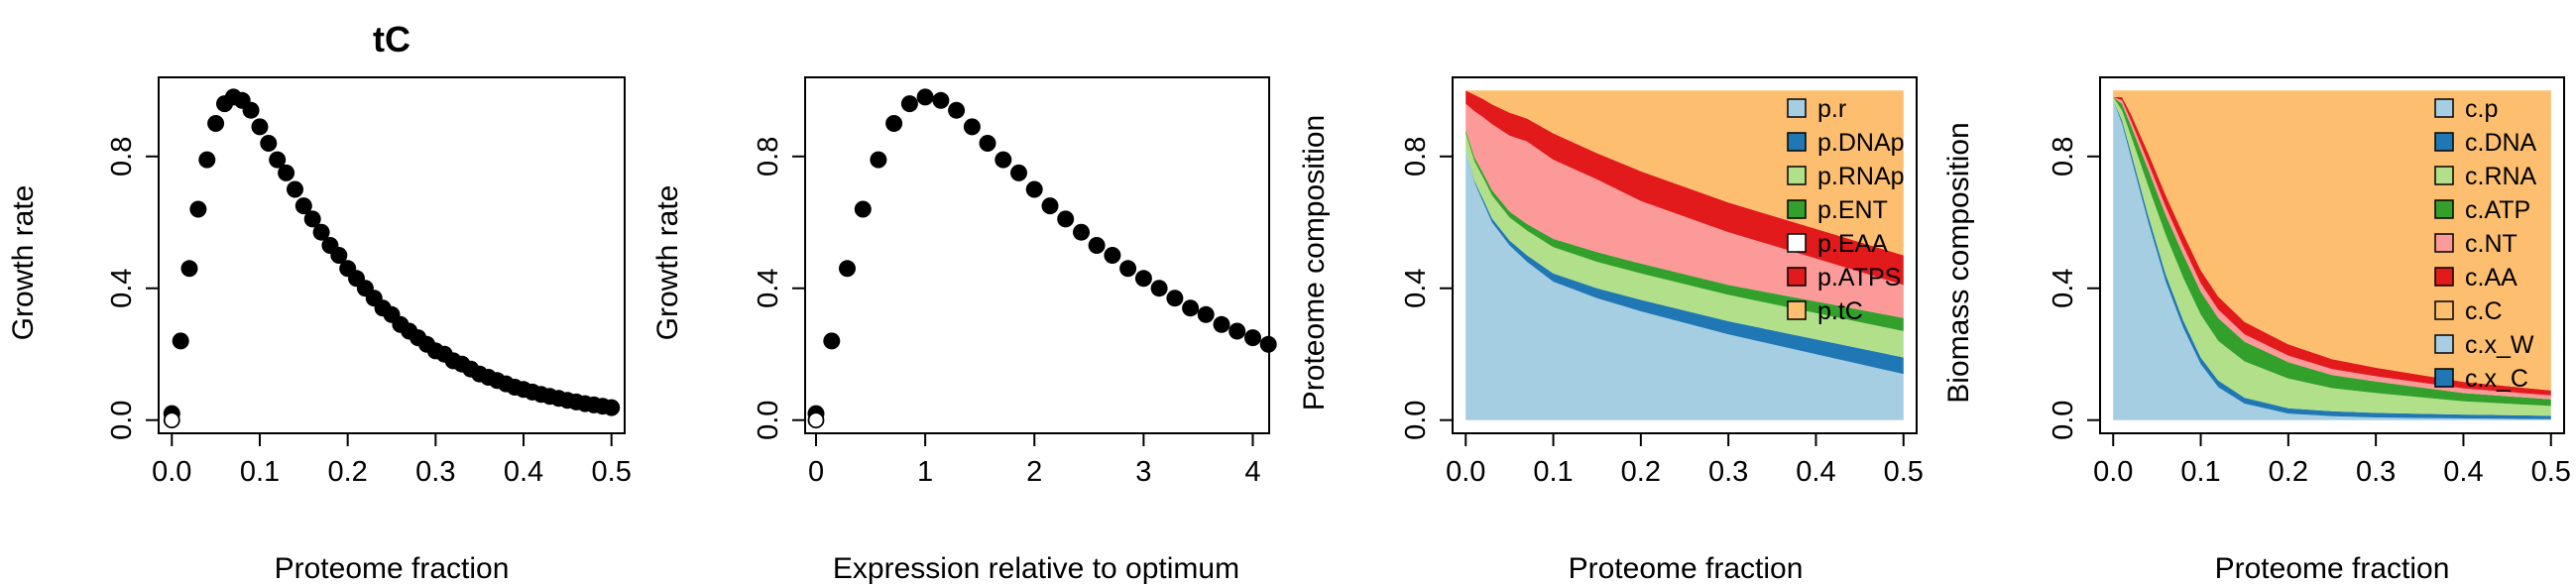 Image resolution: width=2576 pixels, height=585 pixels. I want to click on panel-4-ylabel: Biomass composition, so click(1959, 262).